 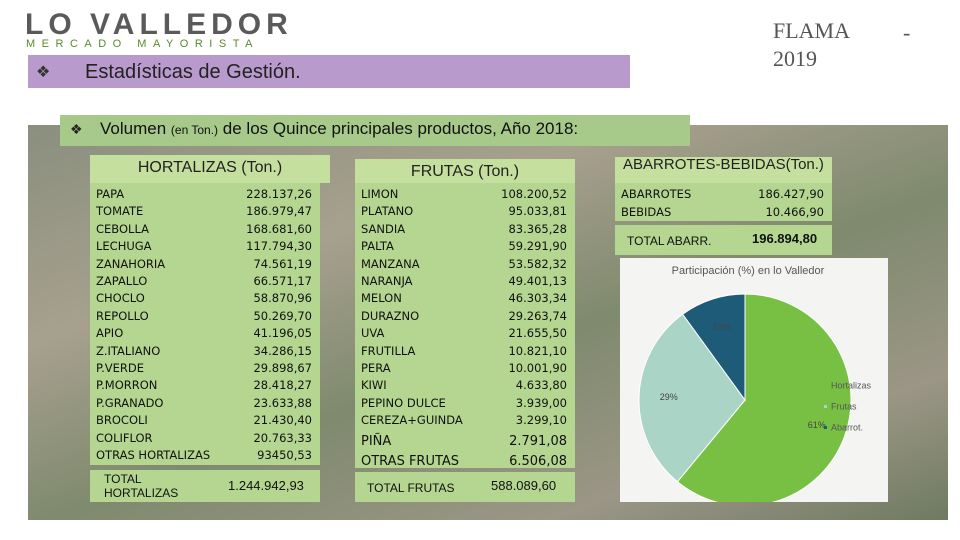 I want to click on product-value: 21.655,50, so click(x=537, y=333).